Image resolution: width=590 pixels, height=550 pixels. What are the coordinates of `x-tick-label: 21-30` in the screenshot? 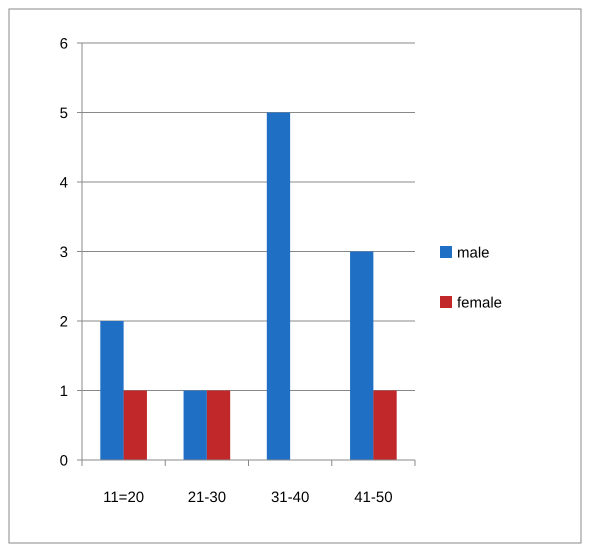 It's located at (207, 497).